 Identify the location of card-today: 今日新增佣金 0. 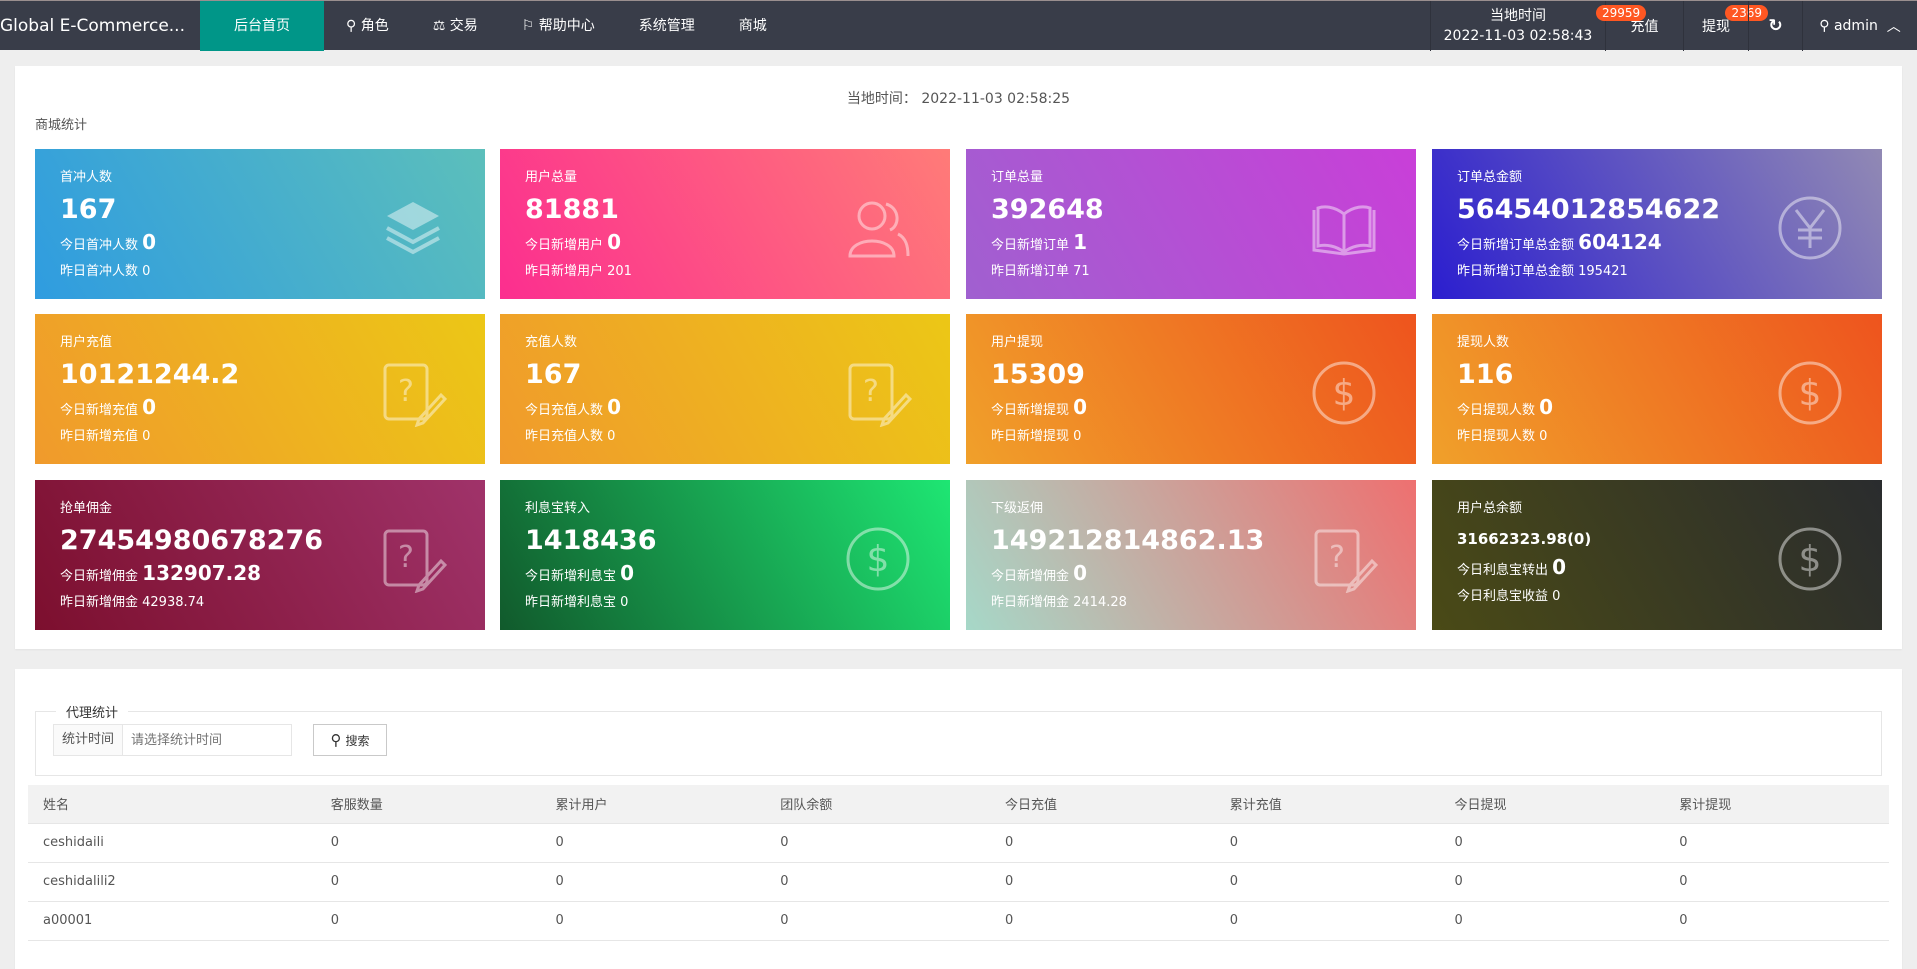
(1039, 573).